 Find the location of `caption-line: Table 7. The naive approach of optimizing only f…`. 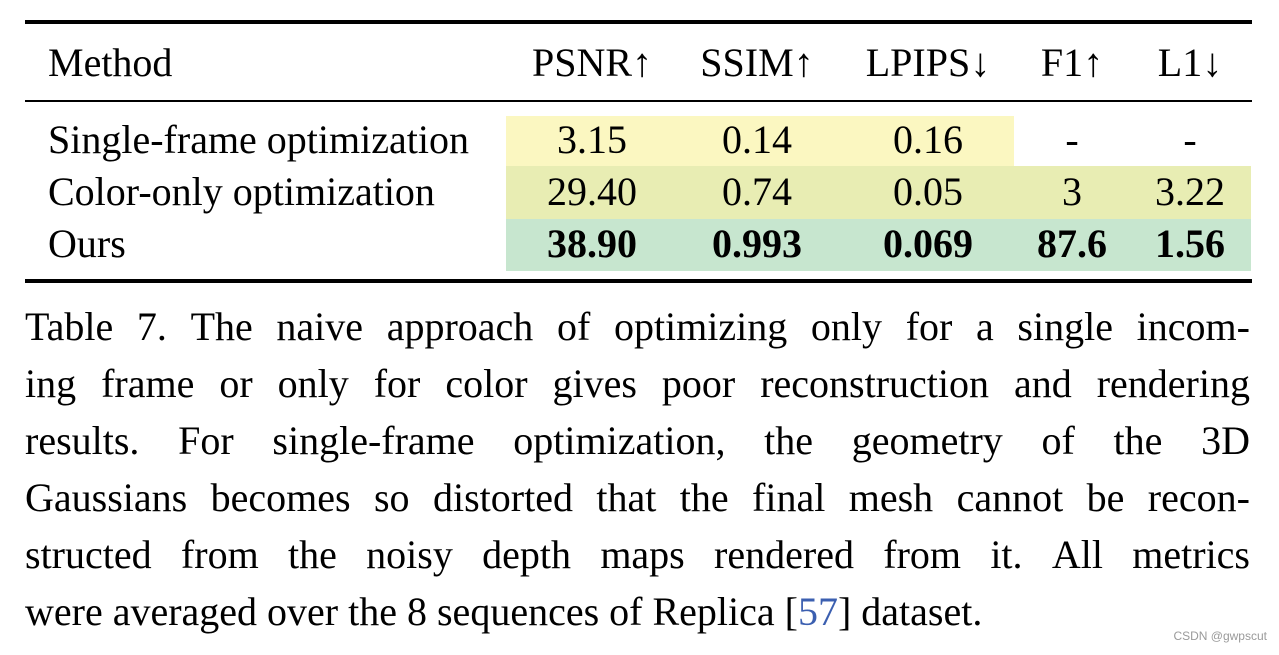

caption-line: Table 7. The naive approach of optimizing only f… is located at coordinates (637, 326).